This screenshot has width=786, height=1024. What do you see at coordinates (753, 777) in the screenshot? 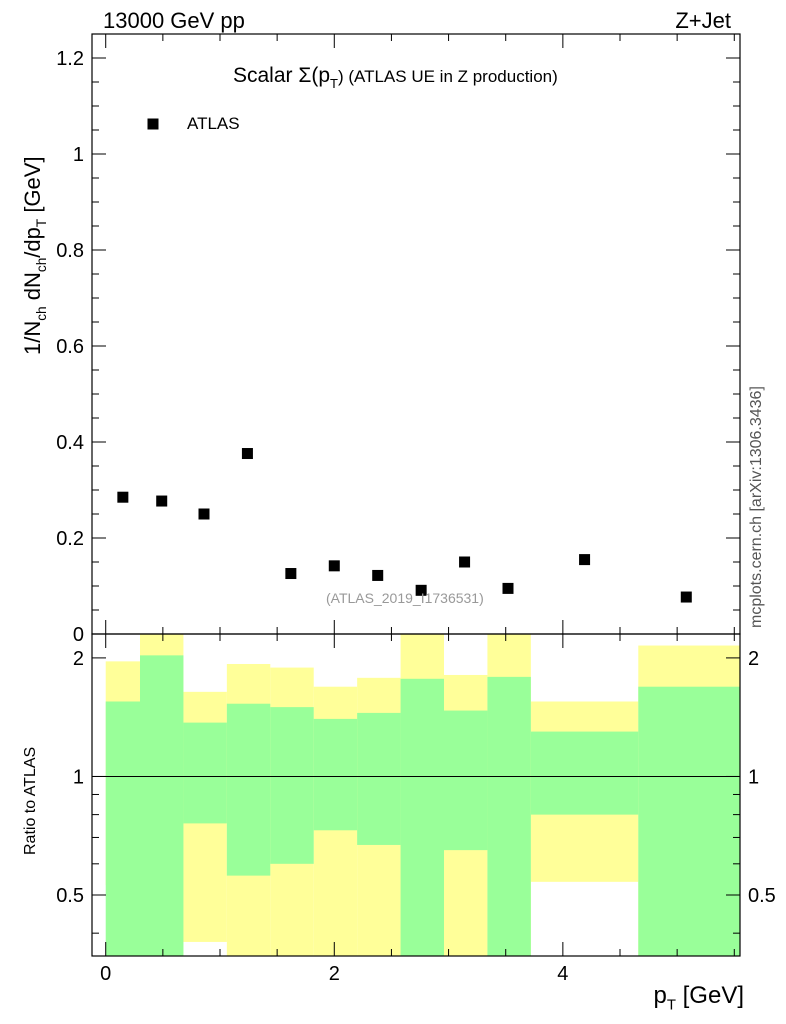
I see `ratio-y-tick-label-right: 1` at bounding box center [753, 777].